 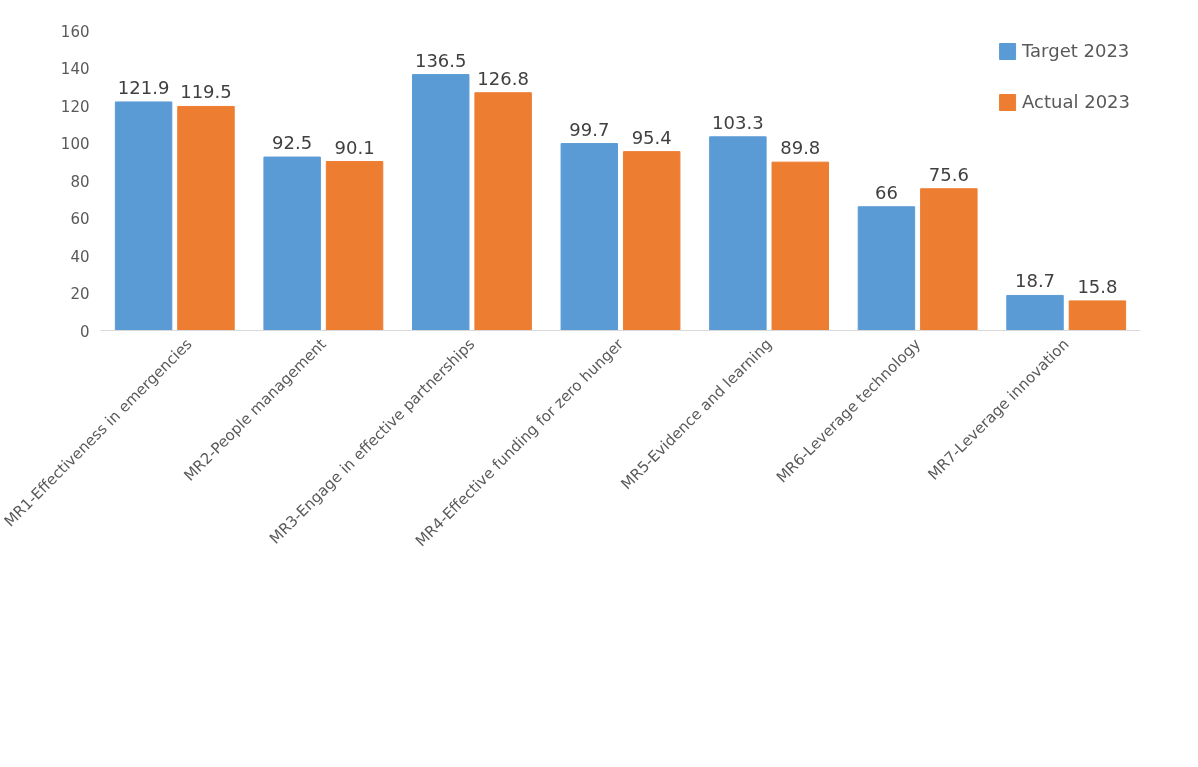 What do you see at coordinates (75, 144) in the screenshot?
I see `y-tick-label: 100` at bounding box center [75, 144].